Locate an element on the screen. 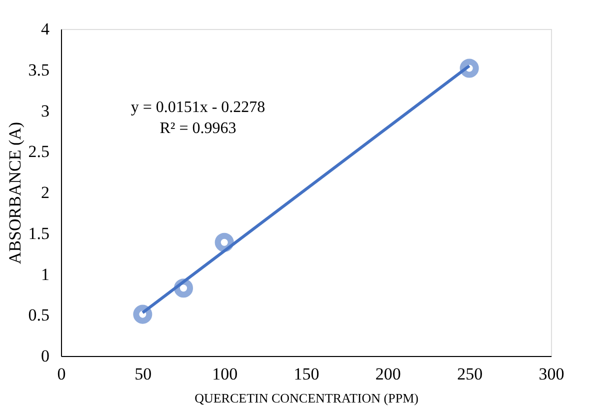 The width and height of the screenshot is (609, 407). y-tick-label: 1 is located at coordinates (45, 274).